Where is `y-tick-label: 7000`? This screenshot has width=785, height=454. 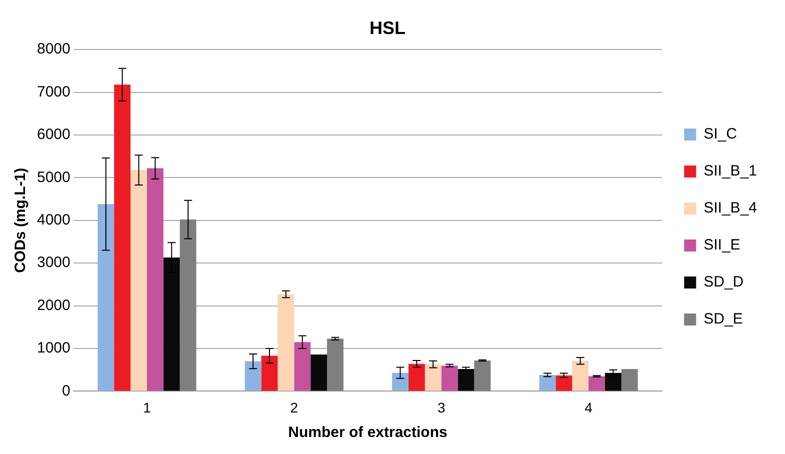
y-tick-label: 7000 is located at coordinates (53, 91).